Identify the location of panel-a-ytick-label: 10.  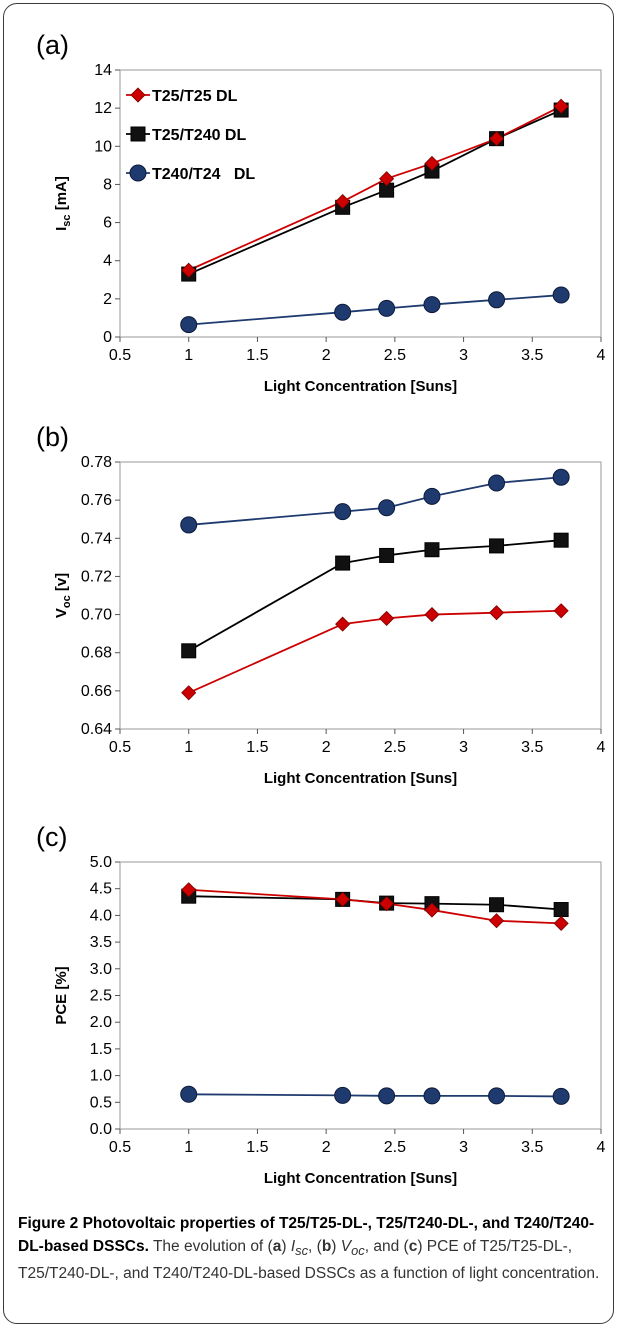
(103, 146).